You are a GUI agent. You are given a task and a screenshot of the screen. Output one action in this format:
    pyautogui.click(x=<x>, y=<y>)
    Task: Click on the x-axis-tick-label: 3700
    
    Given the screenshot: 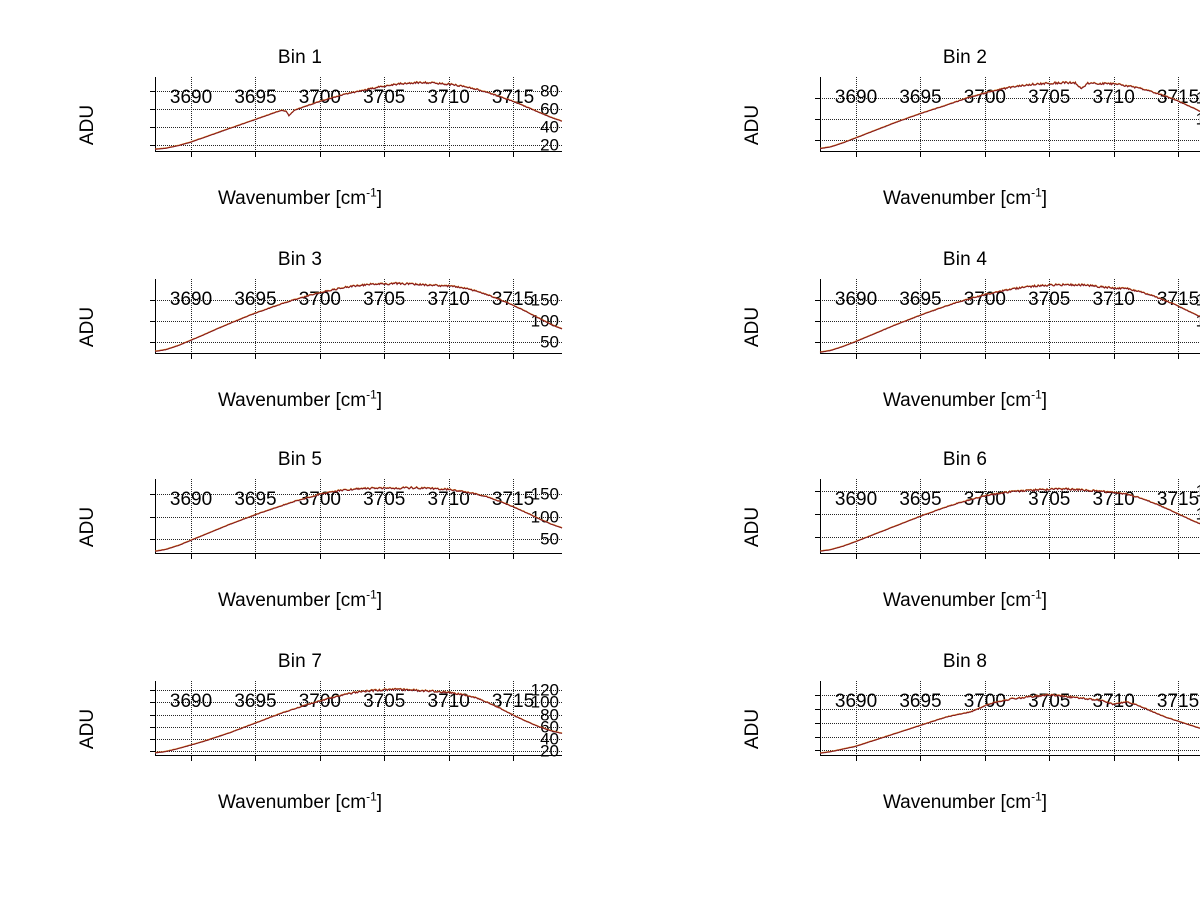 What is the action you would take?
    pyautogui.click(x=319, y=97)
    